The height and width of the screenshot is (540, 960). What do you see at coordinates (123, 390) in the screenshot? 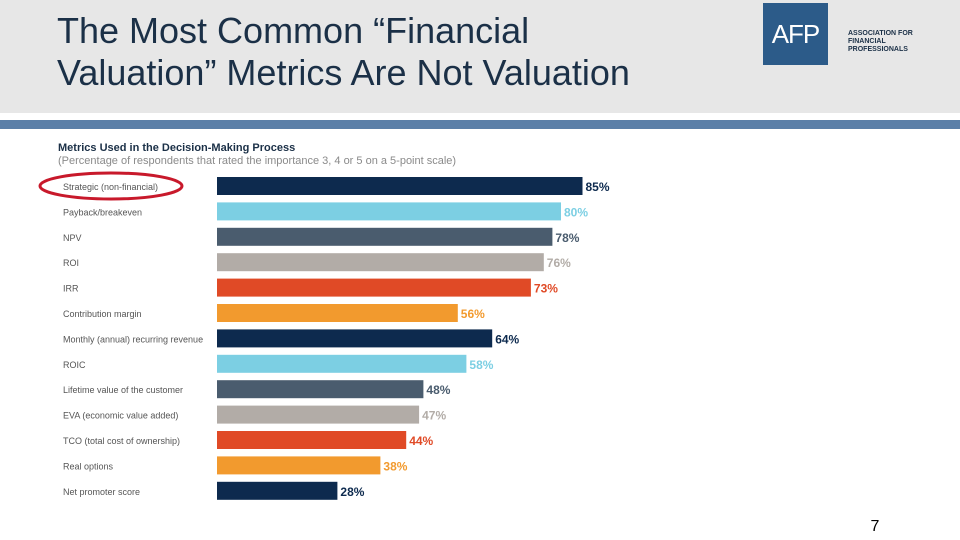
I see `category-label: Lifetime value of the customer` at bounding box center [123, 390].